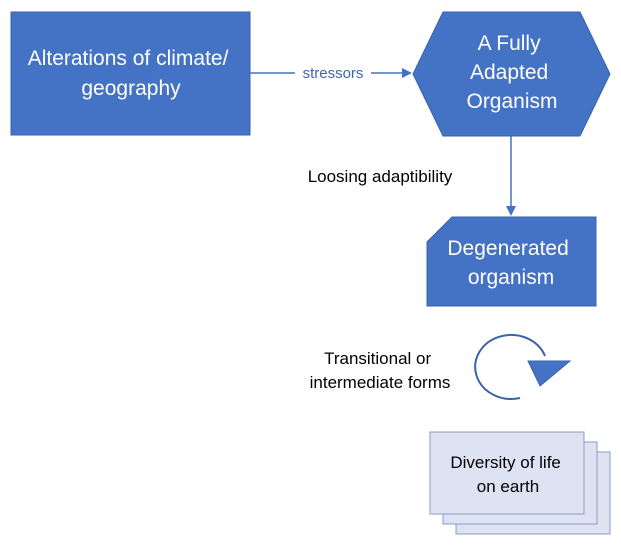  Describe the element at coordinates (380, 370) in the screenshot. I see `svg-text:Transitional or intermed: Transitional or intermediate forms` at that location.